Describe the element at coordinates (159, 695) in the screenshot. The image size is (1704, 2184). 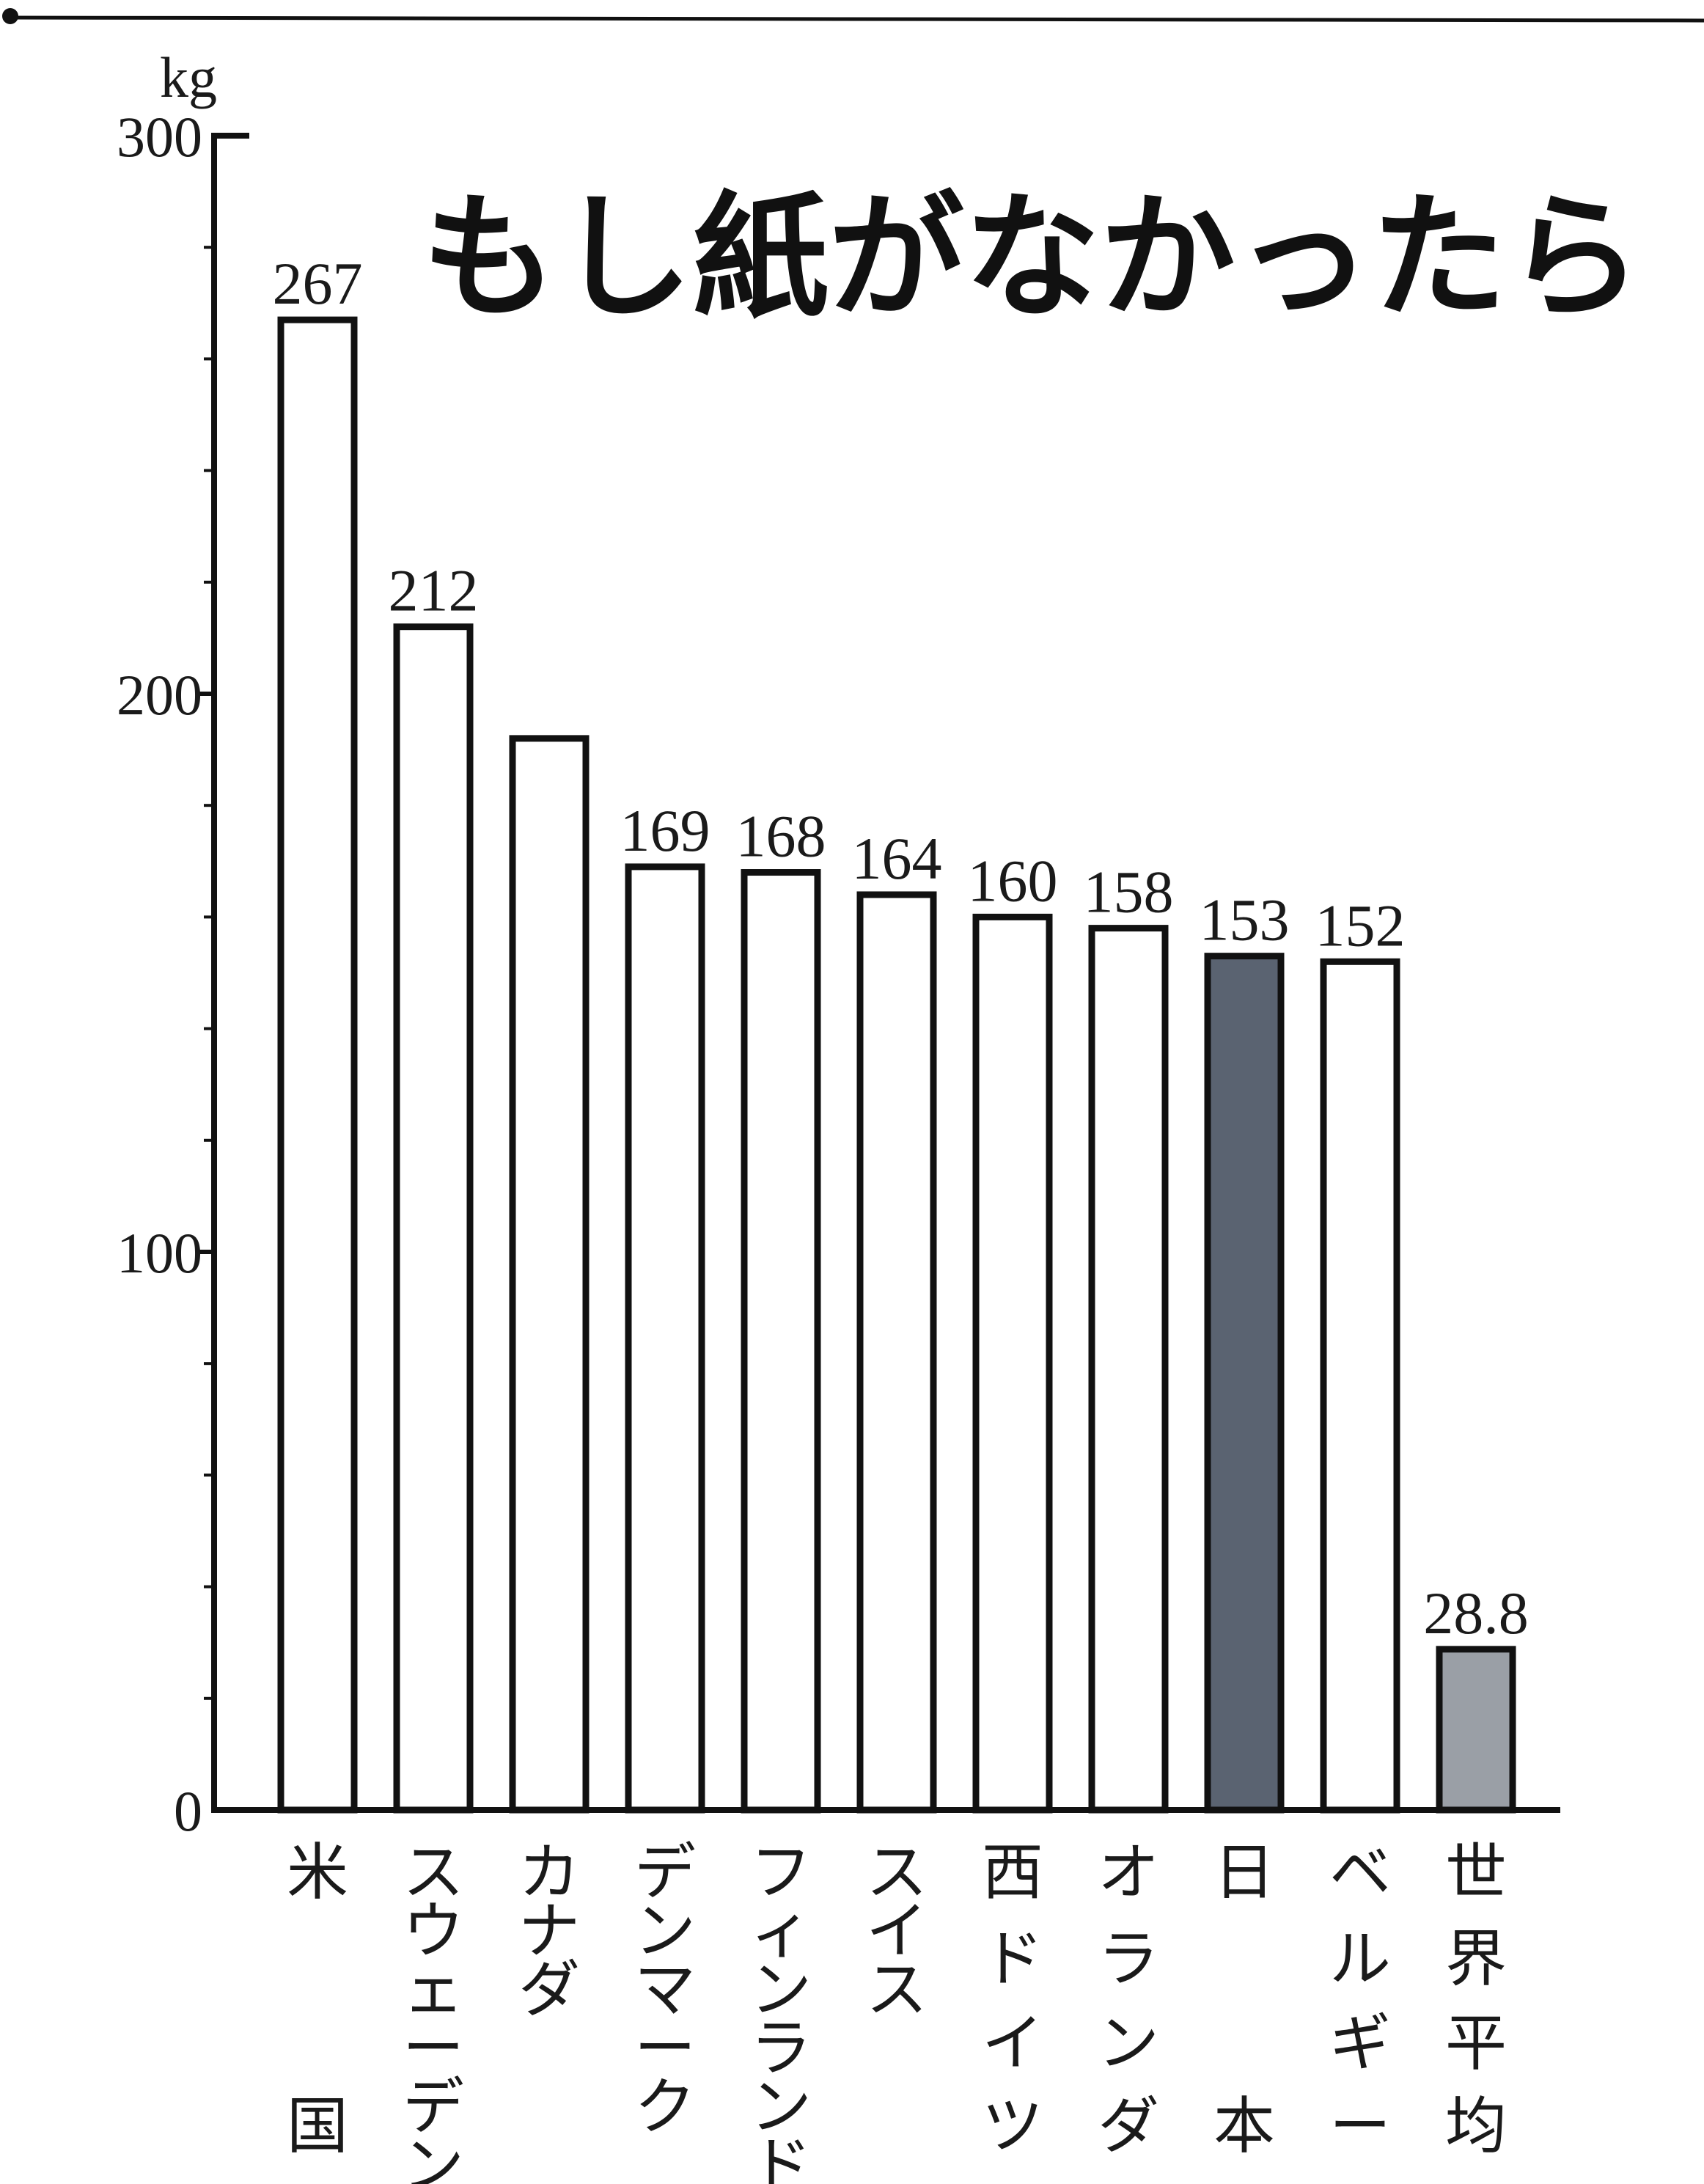
I see `y-tick-label: 200` at that location.